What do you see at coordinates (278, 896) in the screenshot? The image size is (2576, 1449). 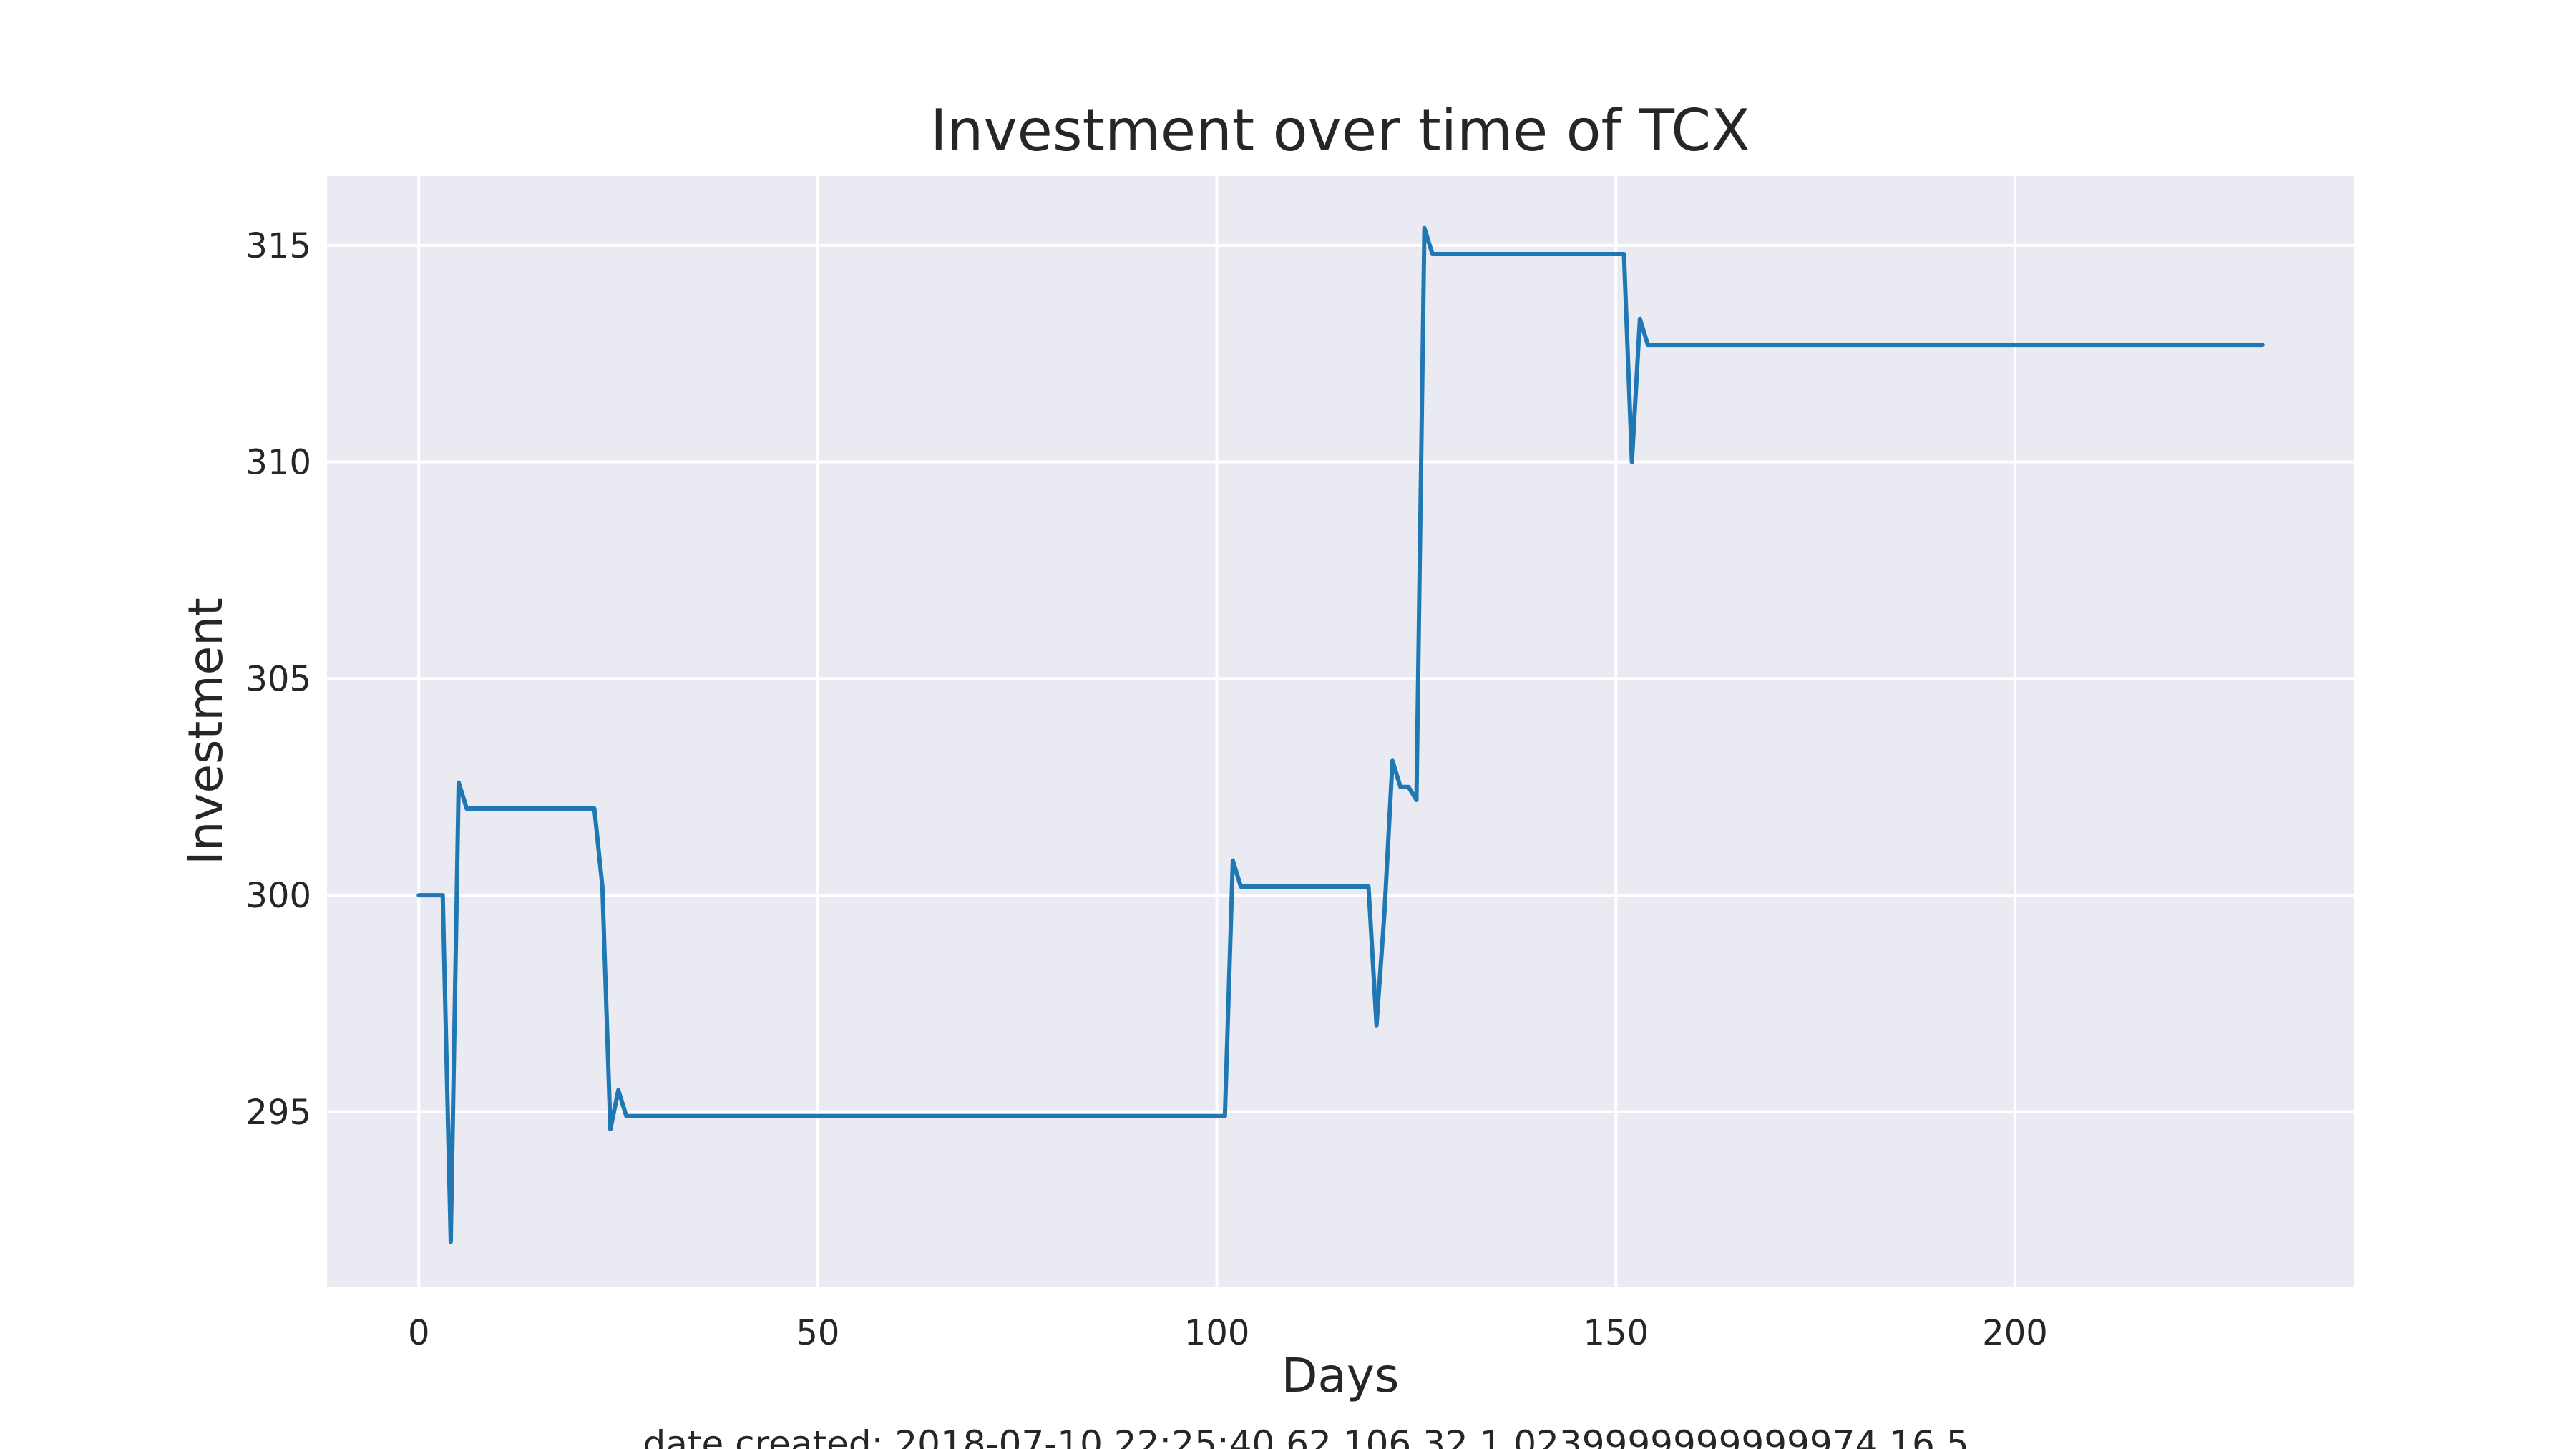 I see `y-tick-label: 300` at bounding box center [278, 896].